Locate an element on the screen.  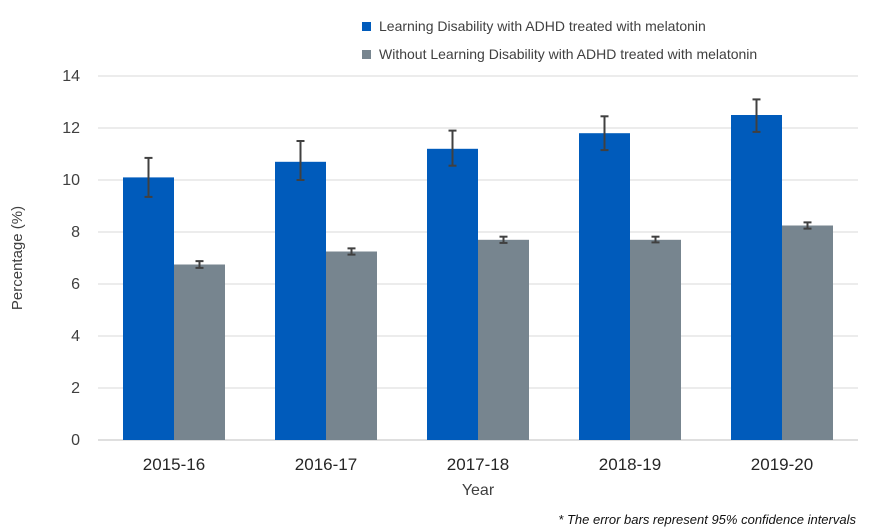
x-axis-label: Year is located at coordinates (478, 490).